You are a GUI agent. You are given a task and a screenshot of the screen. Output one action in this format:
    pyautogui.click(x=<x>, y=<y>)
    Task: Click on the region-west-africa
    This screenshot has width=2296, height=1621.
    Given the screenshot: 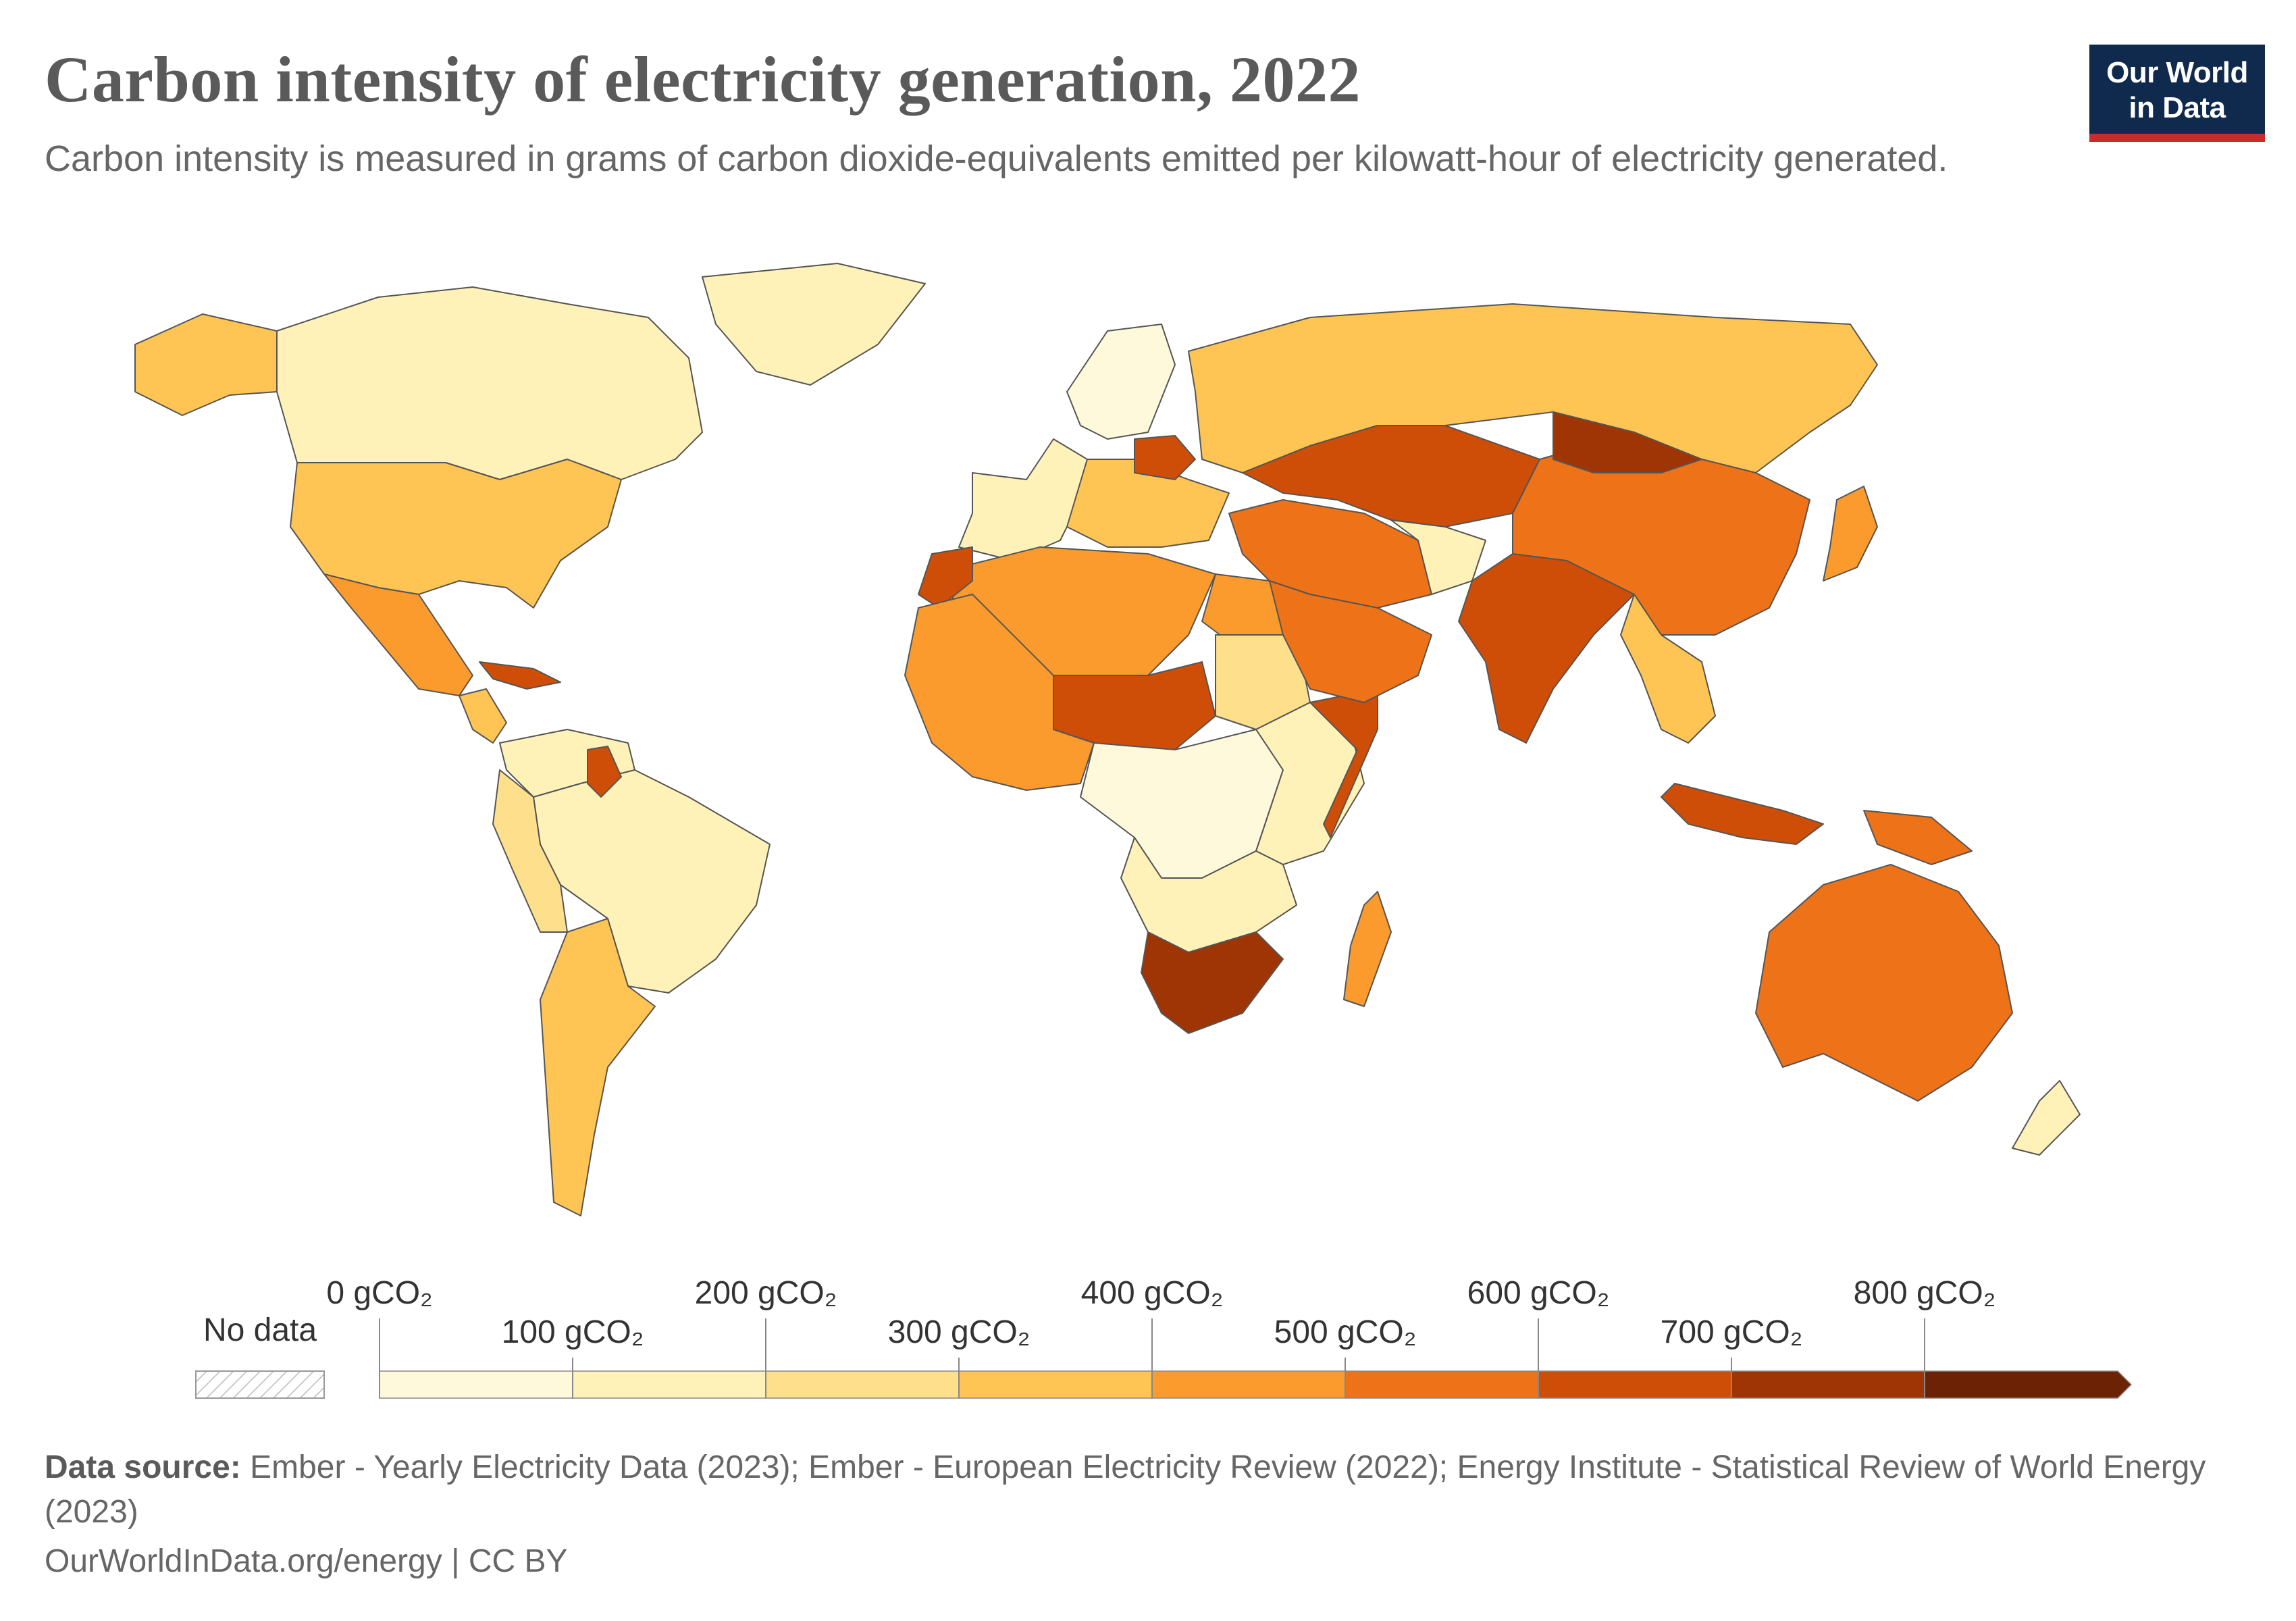 What is the action you would take?
    pyautogui.click(x=999, y=692)
    